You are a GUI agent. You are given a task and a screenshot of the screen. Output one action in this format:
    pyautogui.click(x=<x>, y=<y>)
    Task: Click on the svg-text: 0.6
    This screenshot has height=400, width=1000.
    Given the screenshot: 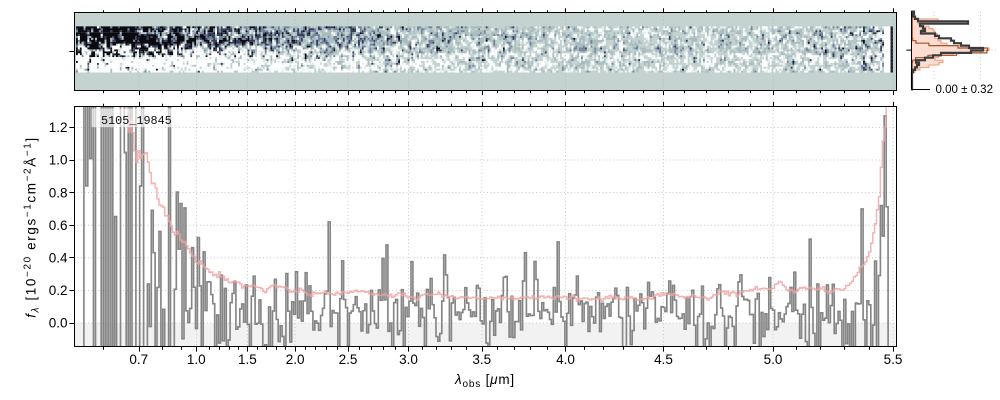 What is the action you would take?
    pyautogui.click(x=58, y=225)
    